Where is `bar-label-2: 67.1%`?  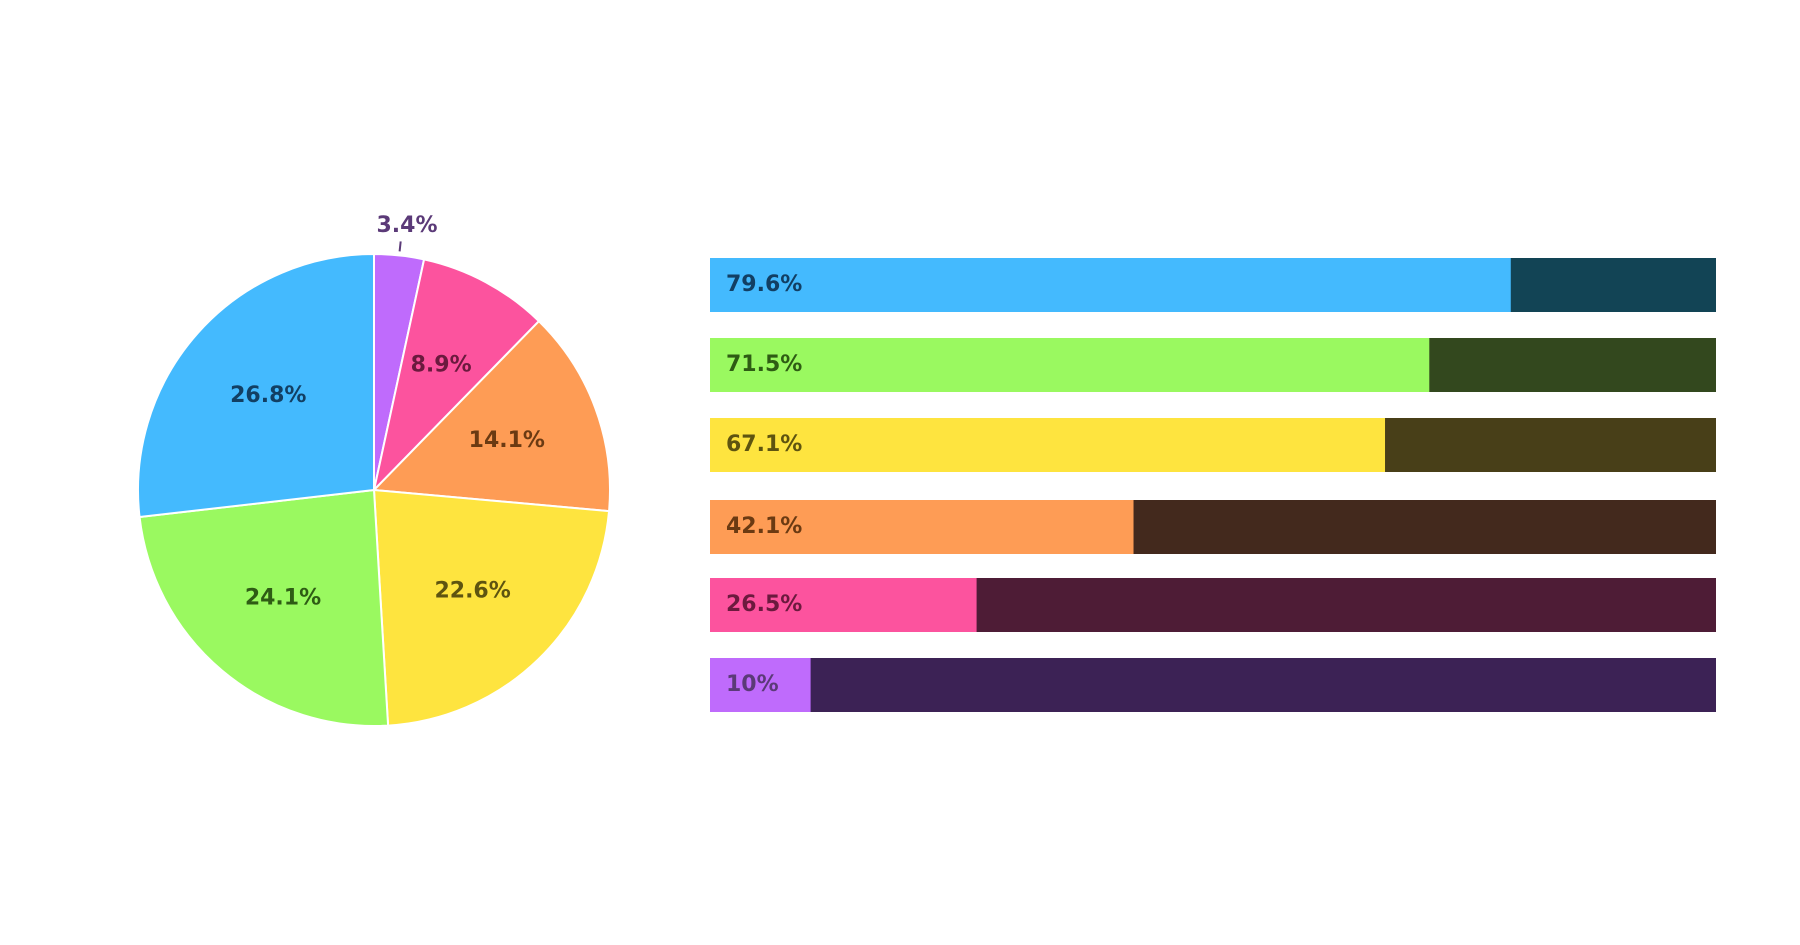 bar-label-2: 67.1% is located at coordinates (764, 444).